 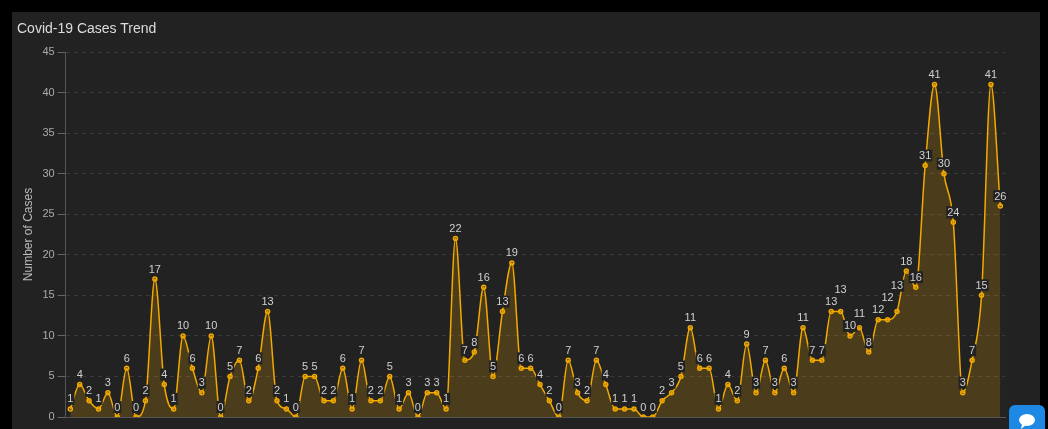 What do you see at coordinates (27, 234) in the screenshot?
I see `y-axis-title: Number of Cases` at bounding box center [27, 234].